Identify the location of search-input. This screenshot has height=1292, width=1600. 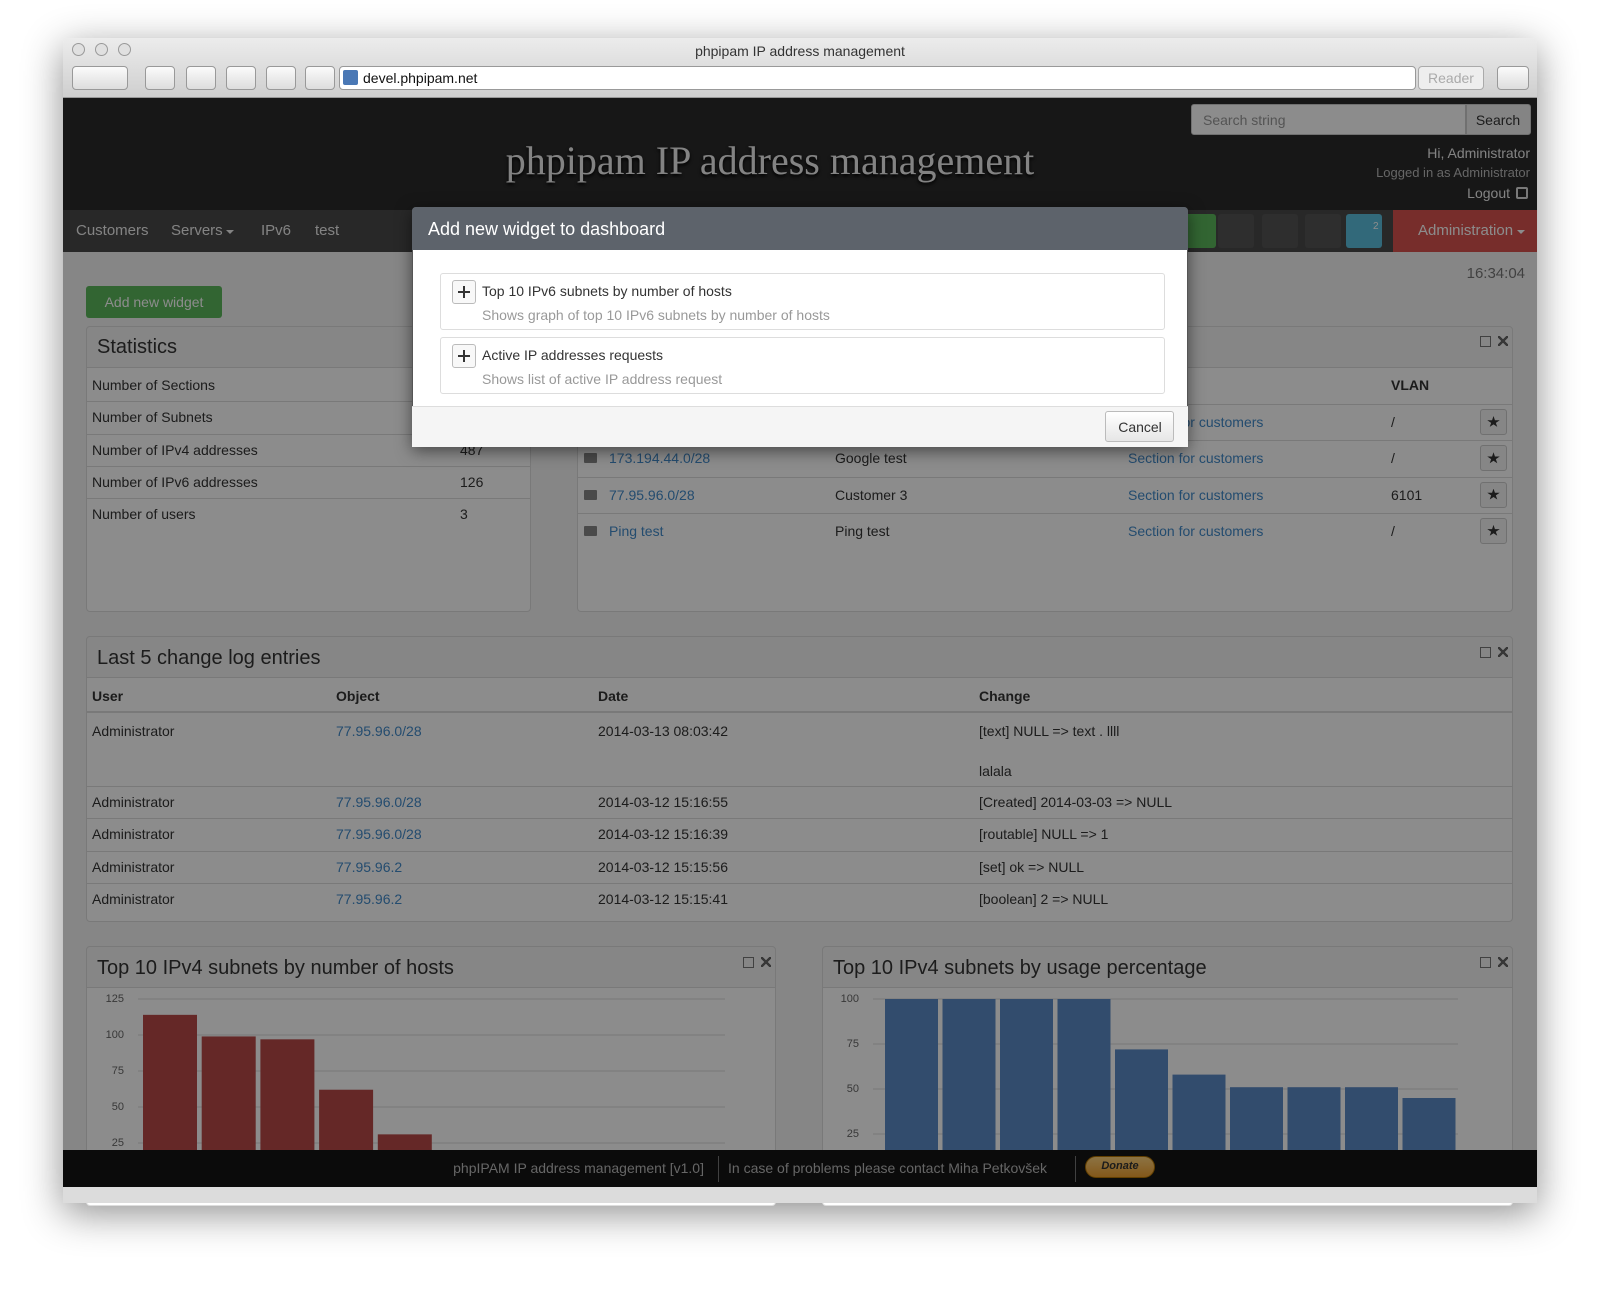
(1328, 119).